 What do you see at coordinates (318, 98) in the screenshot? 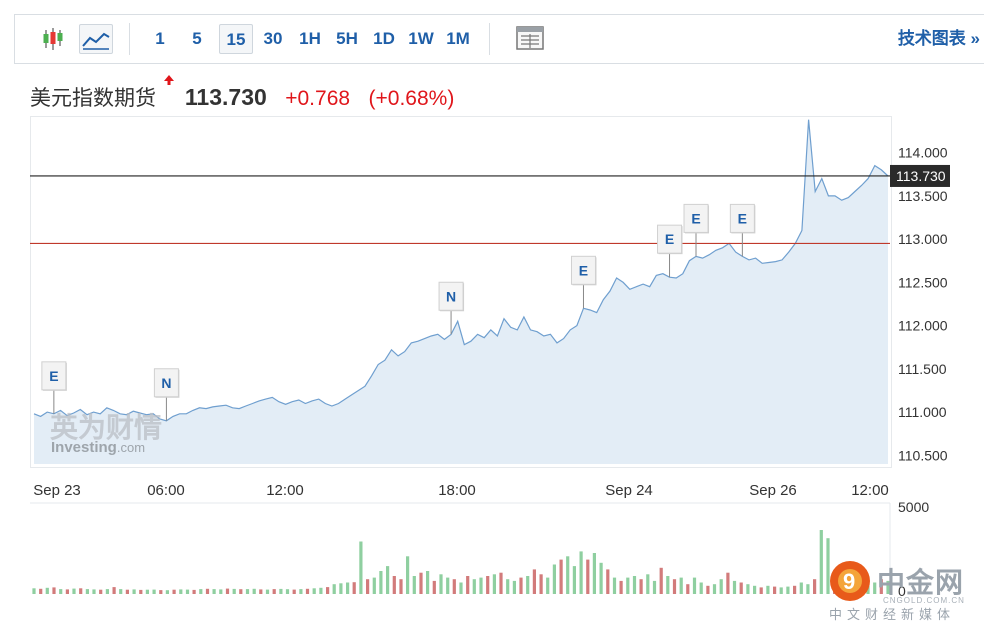
I see `price-change: +0.768` at bounding box center [318, 98].